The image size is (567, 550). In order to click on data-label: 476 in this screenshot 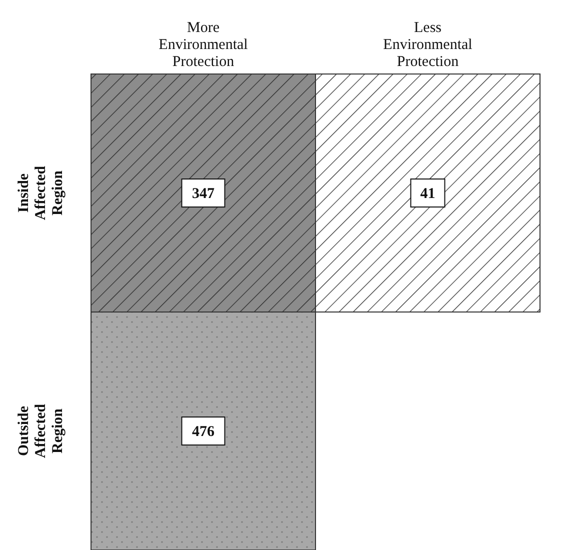, I will do `click(203, 432)`.